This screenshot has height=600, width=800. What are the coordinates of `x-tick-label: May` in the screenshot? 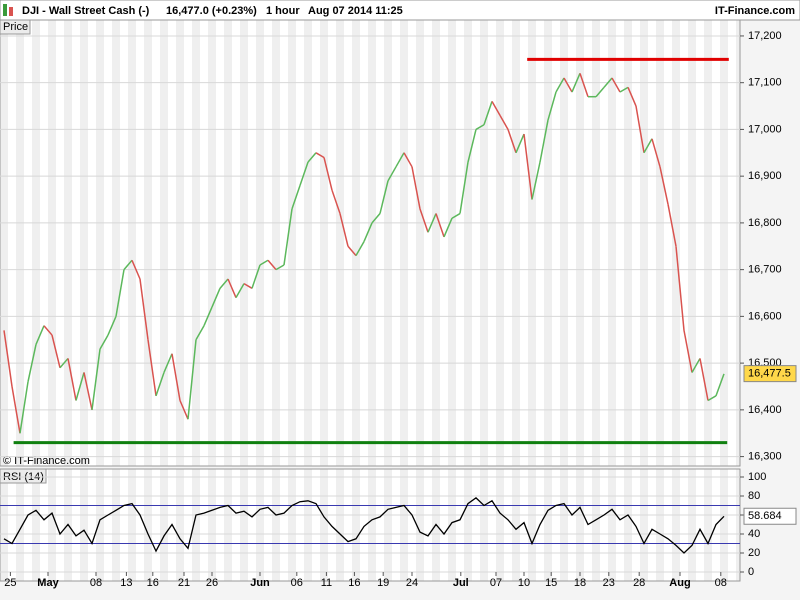 It's located at (48, 583).